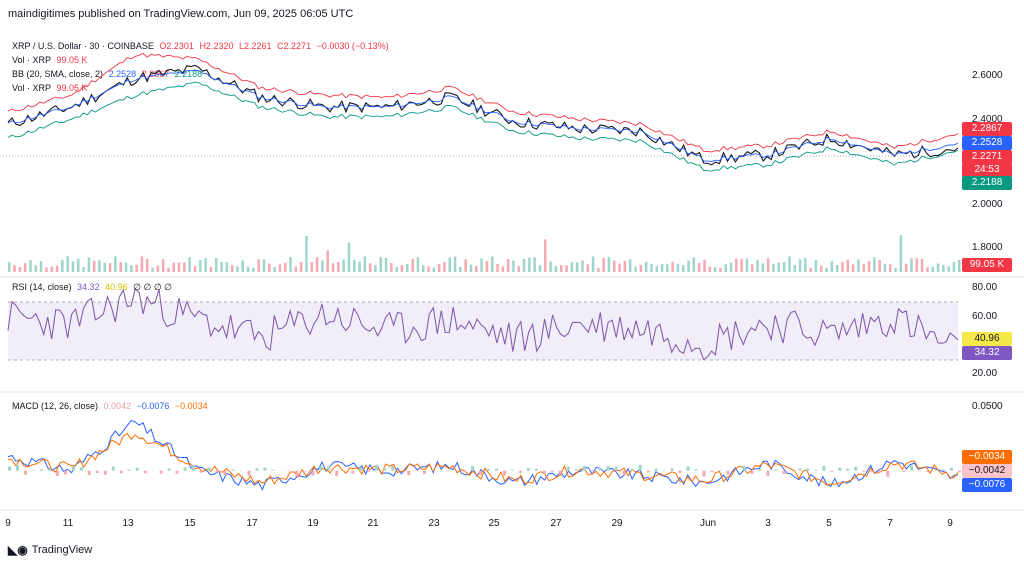 Image resolution: width=1024 pixels, height=576 pixels. Describe the element at coordinates (72, 88) in the screenshot. I see `volume2-value: 99.05 K` at that location.